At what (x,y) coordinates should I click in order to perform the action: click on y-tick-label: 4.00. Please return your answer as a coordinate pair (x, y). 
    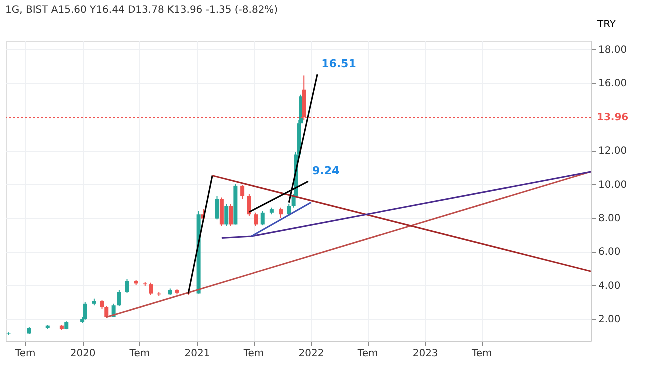
    Looking at the image, I should click on (609, 286).